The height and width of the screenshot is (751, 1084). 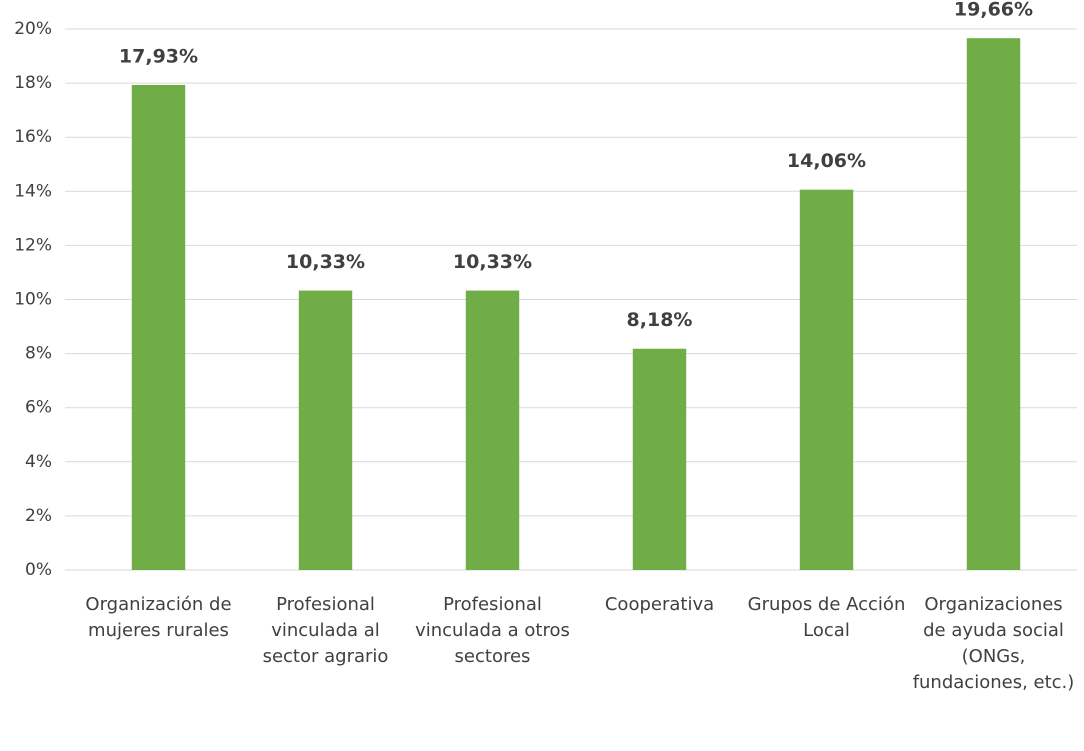 What do you see at coordinates (325, 630) in the screenshot?
I see `x-tick-label: Profesional vinculada al sector agrario` at bounding box center [325, 630].